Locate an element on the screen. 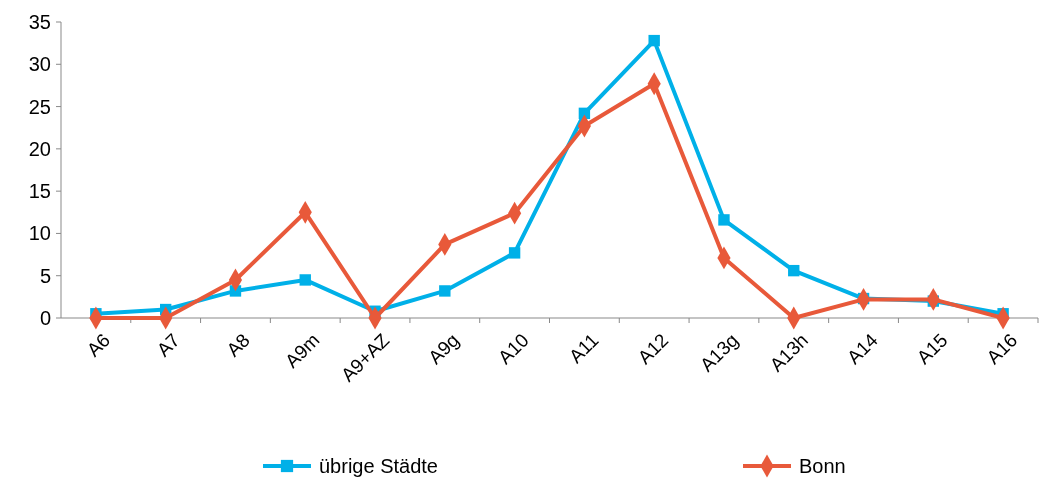 The width and height of the screenshot is (1056, 496). legend-label: Bonn is located at coordinates (822, 466).